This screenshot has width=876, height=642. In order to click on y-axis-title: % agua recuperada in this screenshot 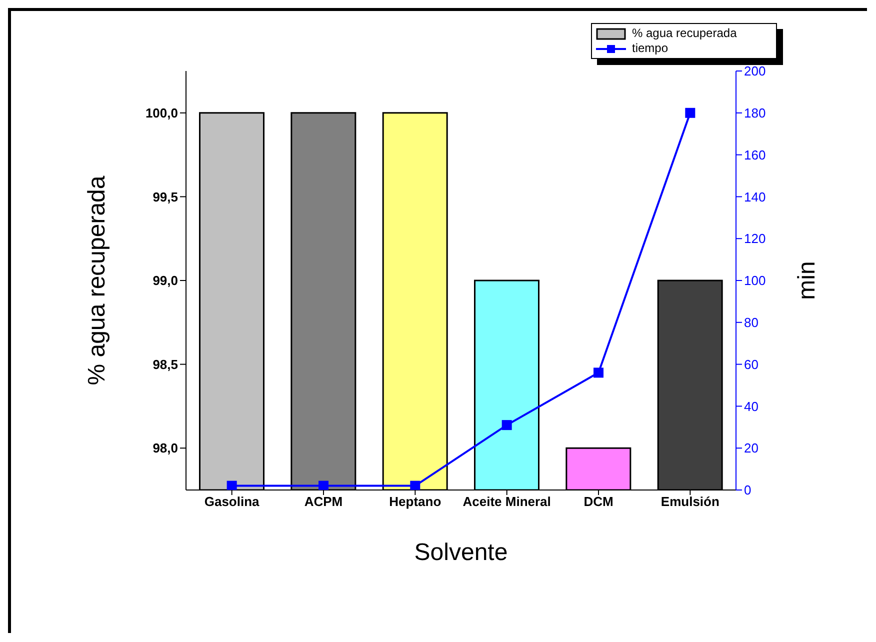, I will do `click(97, 280)`.